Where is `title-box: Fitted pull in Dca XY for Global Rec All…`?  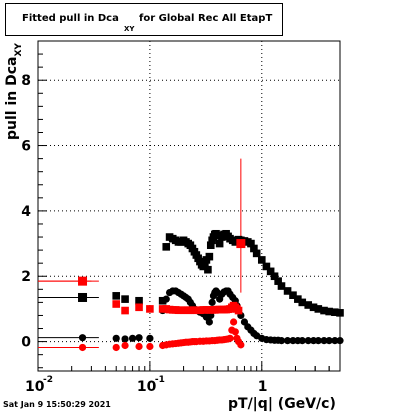 title-box: Fitted pull in Dca XY for Global Rec All… is located at coordinates (144, 19).